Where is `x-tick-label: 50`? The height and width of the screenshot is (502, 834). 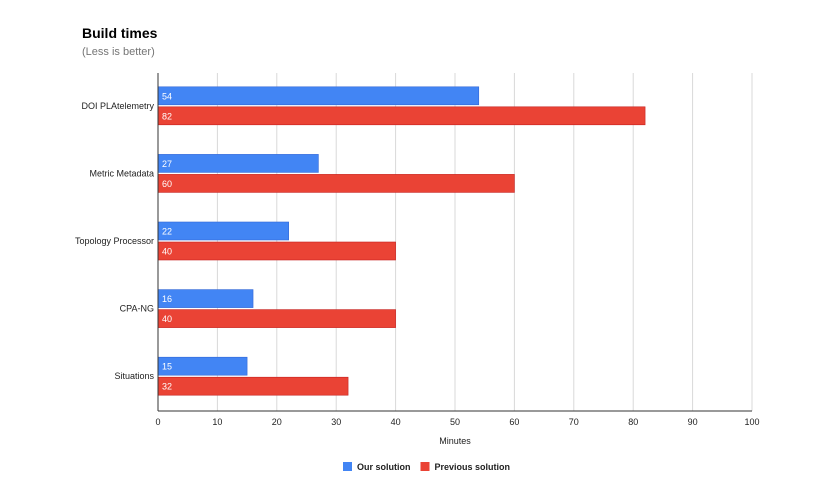
x-tick-label: 50 is located at coordinates (455, 422).